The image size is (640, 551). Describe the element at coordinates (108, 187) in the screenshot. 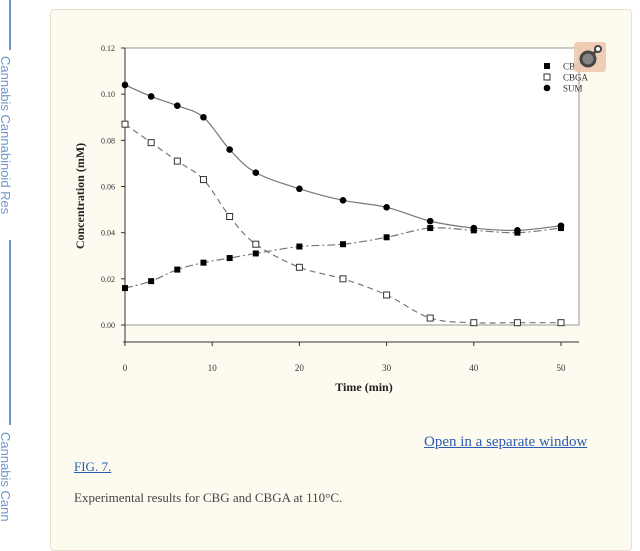

I see `y-tick-label: 0.06` at that location.